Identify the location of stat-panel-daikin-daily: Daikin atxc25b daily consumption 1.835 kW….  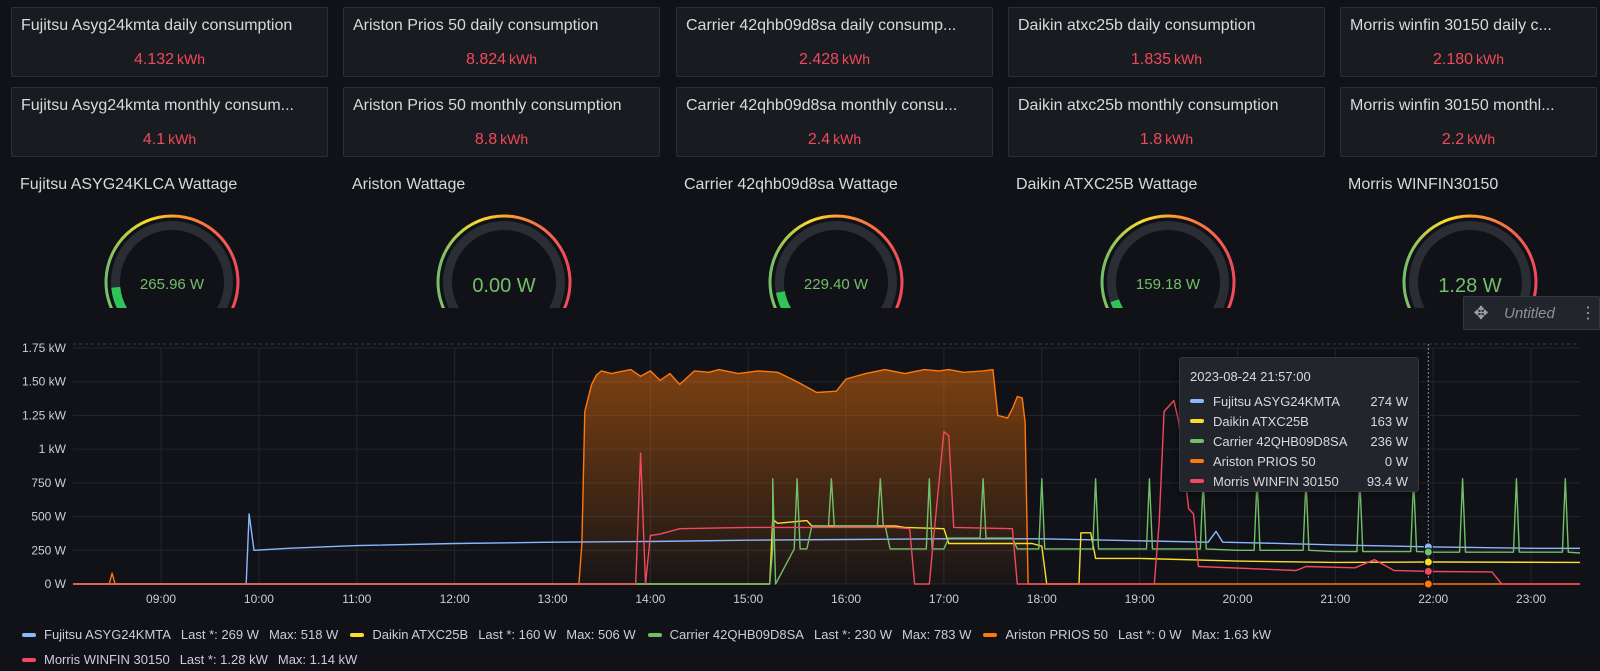
(1166, 42).